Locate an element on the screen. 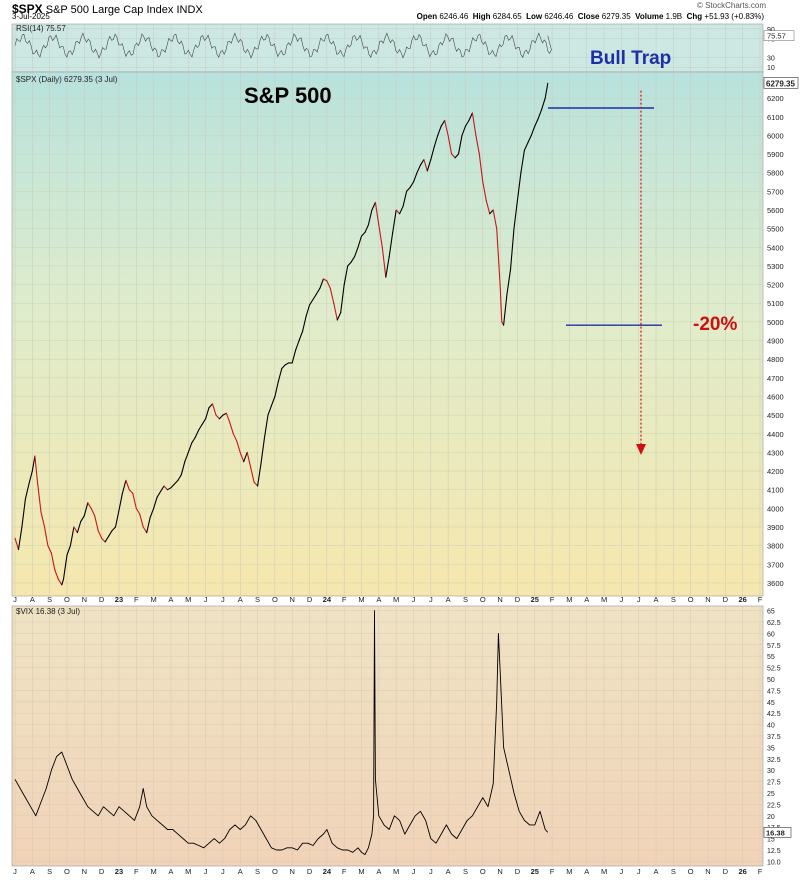 Image resolution: width=800 pixels, height=880 pixels. x-tick-label: 23 is located at coordinates (119, 871).